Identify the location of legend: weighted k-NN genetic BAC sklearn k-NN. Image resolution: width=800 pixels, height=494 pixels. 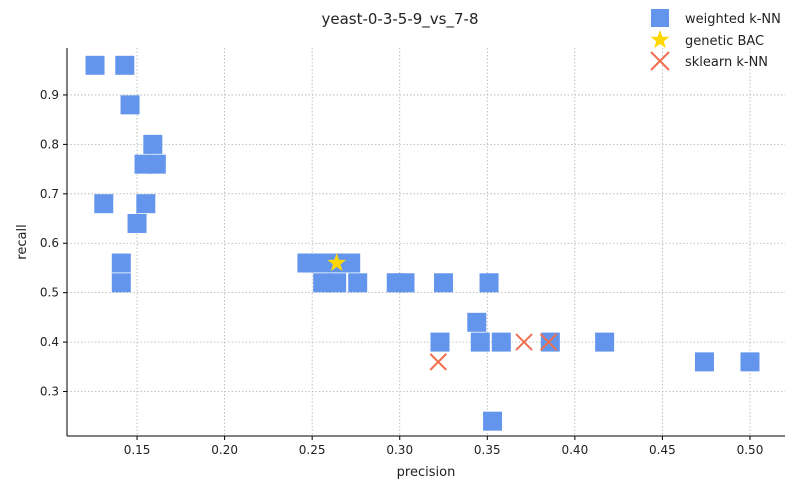
(715, 40).